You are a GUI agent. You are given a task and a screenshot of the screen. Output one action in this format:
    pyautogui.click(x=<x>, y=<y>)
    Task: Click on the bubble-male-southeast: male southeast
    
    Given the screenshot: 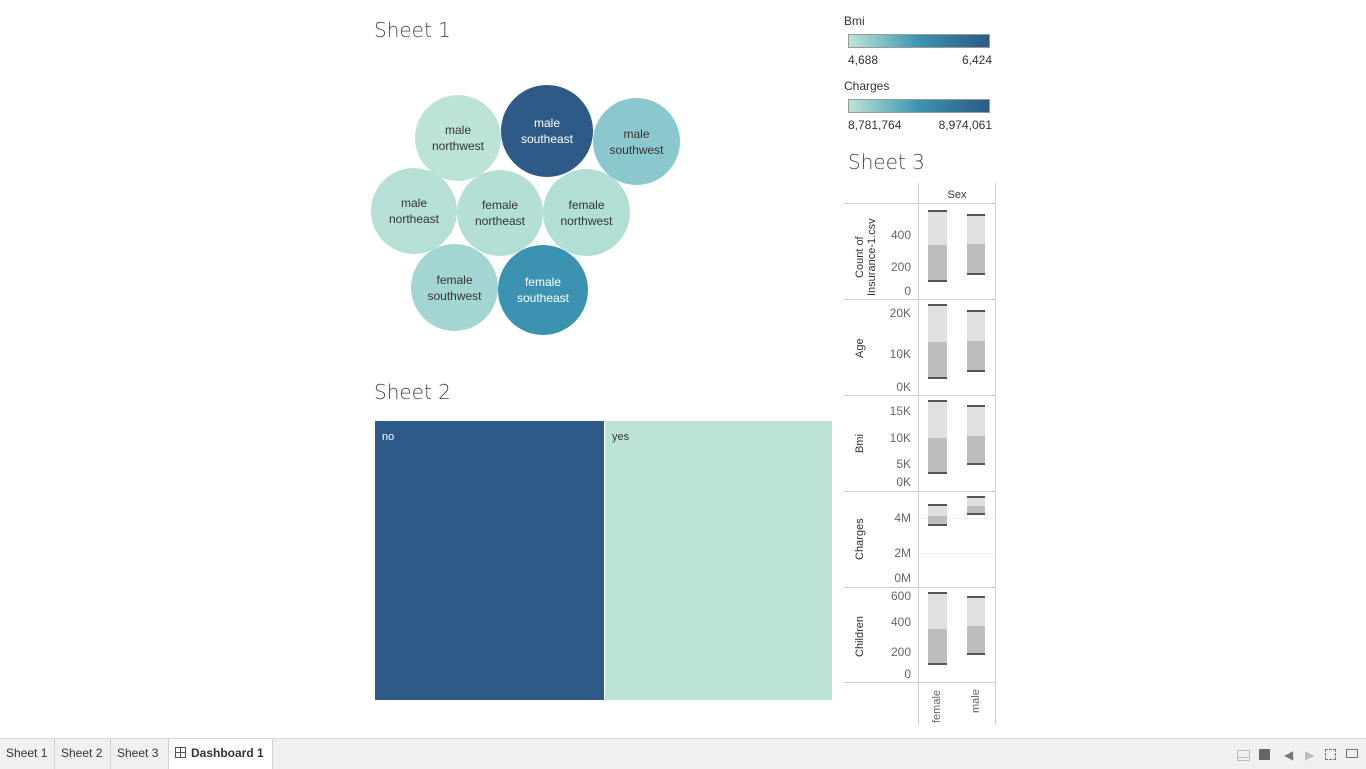 What is the action you would take?
    pyautogui.click(x=547, y=131)
    